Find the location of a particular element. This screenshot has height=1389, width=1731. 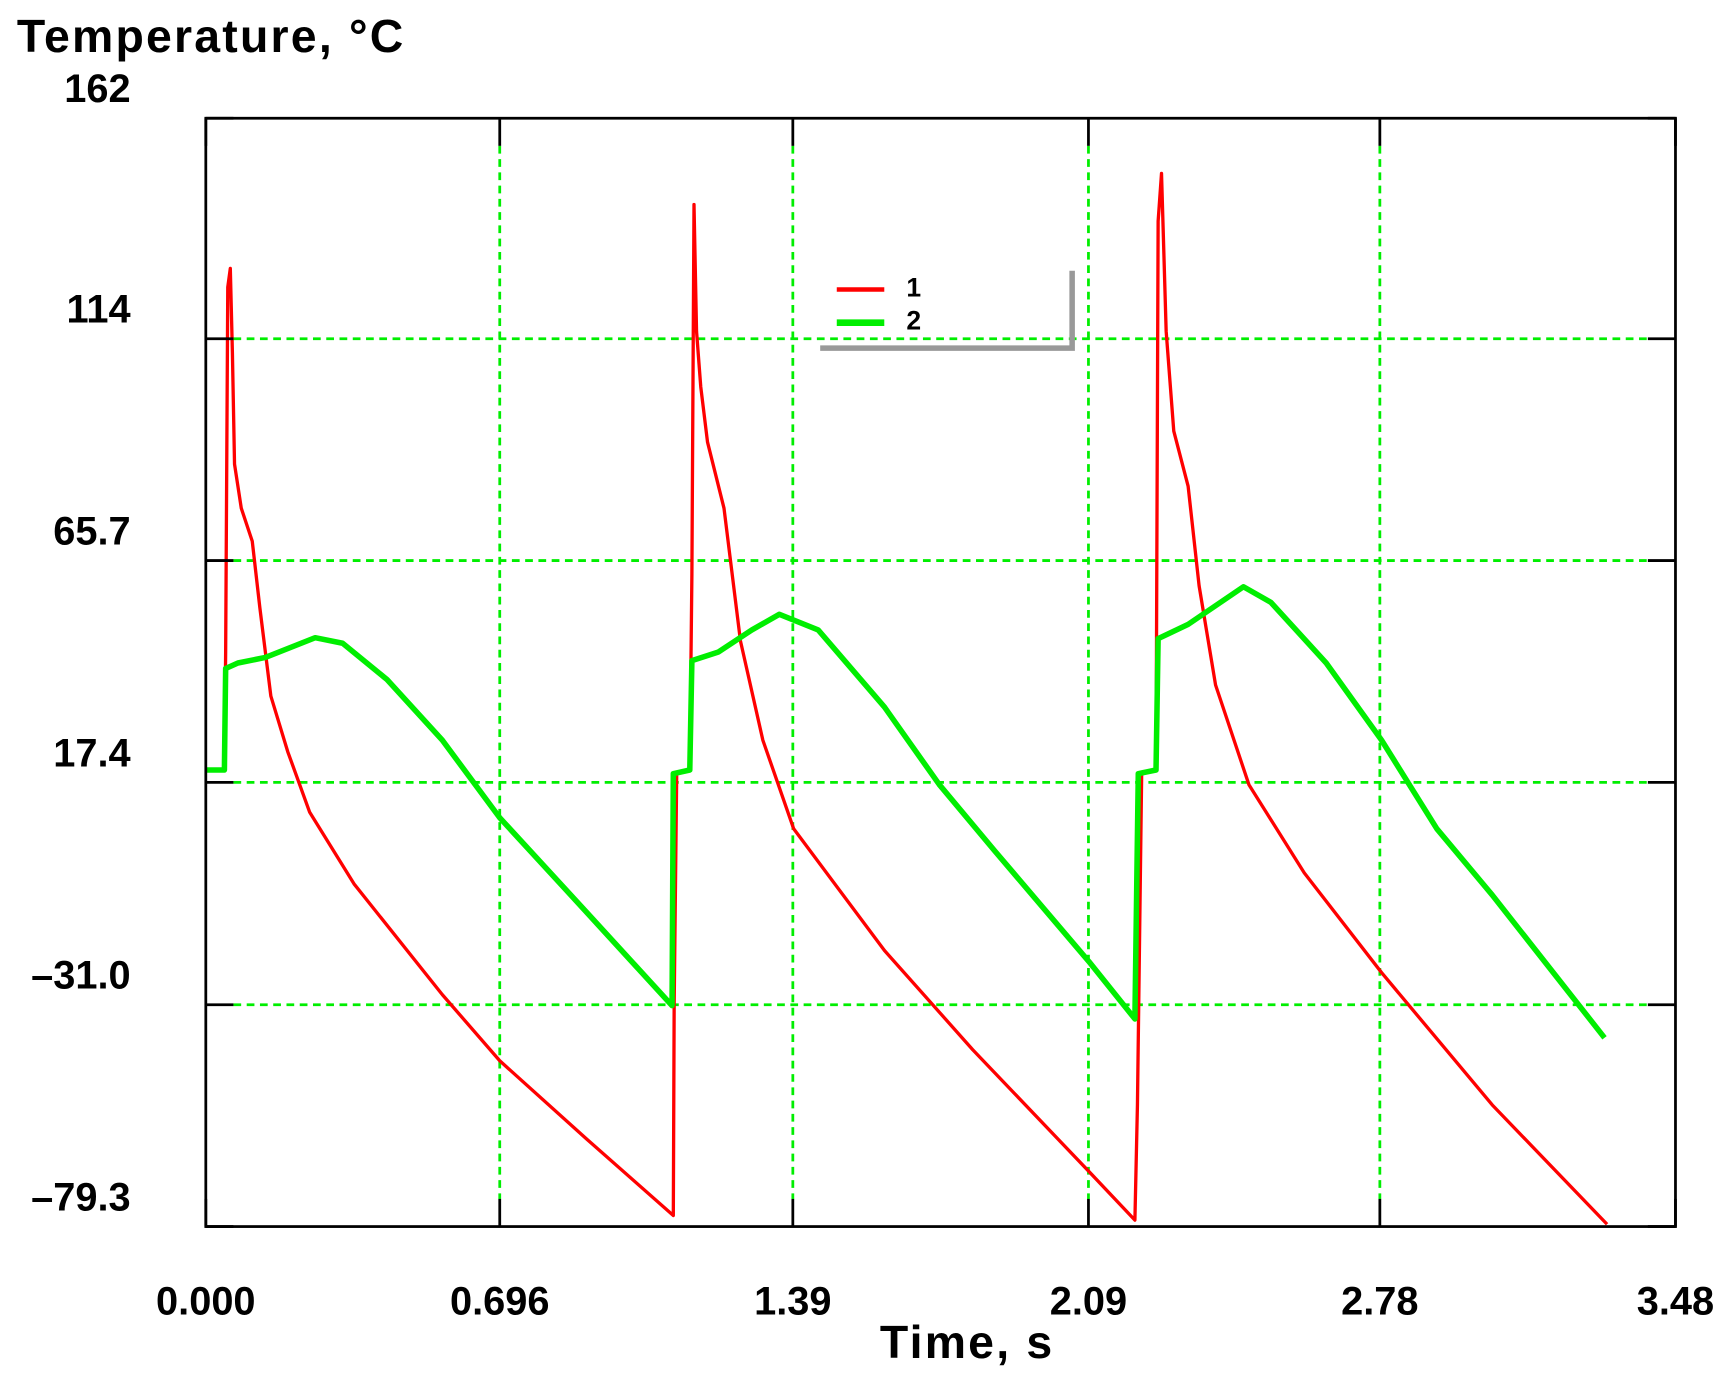

y-tick-label: 17.4 is located at coordinates (91, 753).